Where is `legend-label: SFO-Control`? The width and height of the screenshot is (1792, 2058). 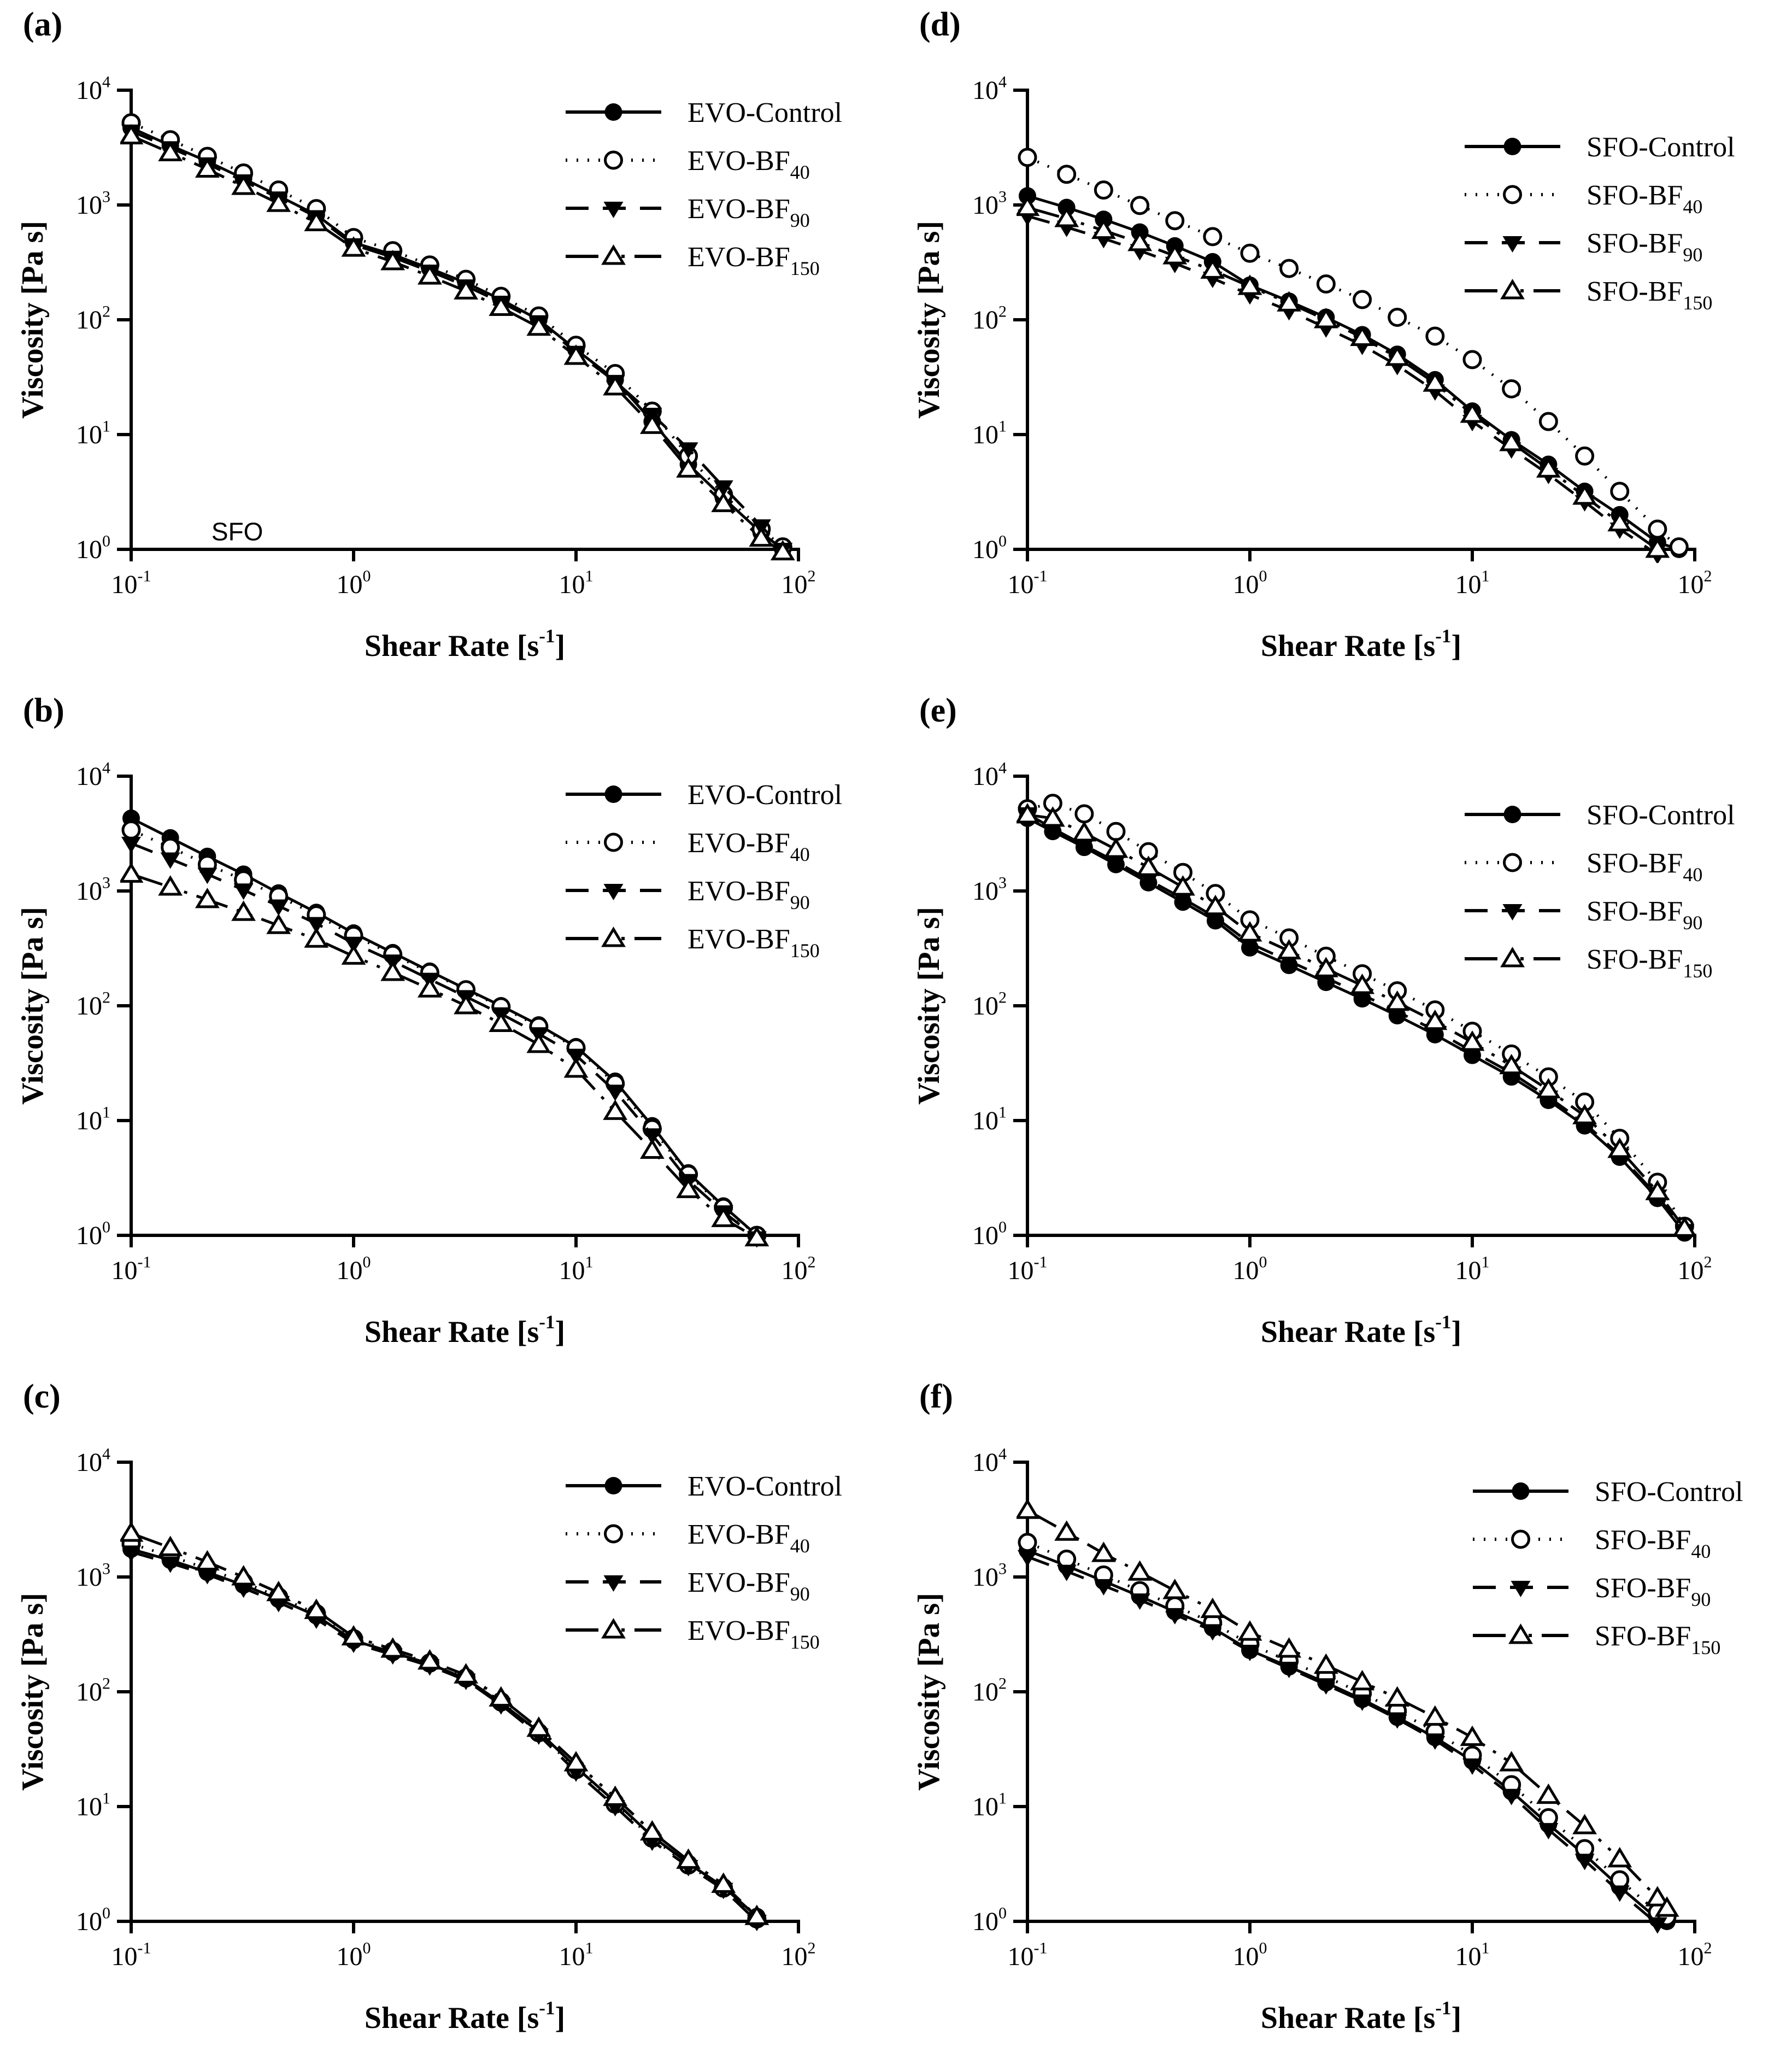
legend-label: SFO-Control is located at coordinates (1661, 815).